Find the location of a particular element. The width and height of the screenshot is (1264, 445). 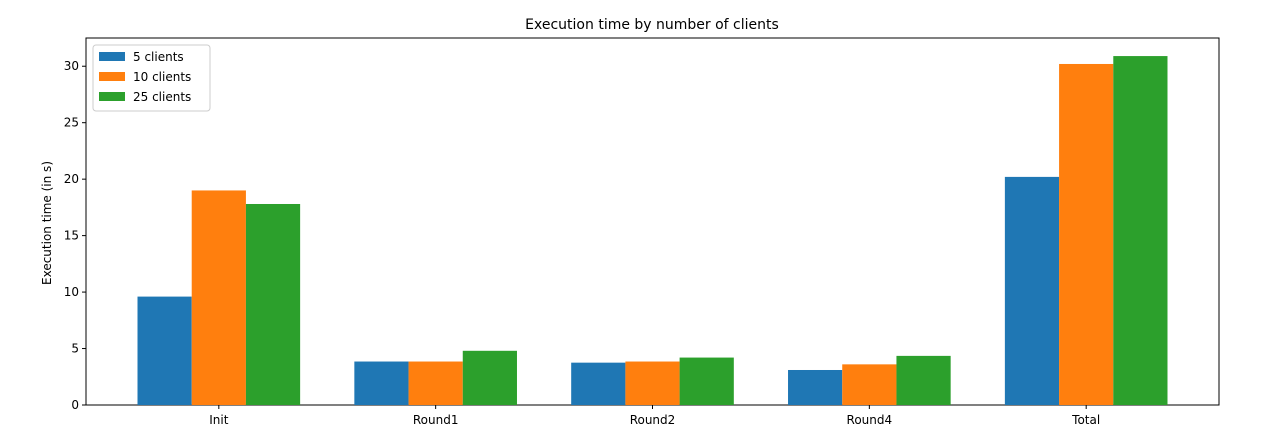

x-tick-label: Round1 is located at coordinates (436, 420).